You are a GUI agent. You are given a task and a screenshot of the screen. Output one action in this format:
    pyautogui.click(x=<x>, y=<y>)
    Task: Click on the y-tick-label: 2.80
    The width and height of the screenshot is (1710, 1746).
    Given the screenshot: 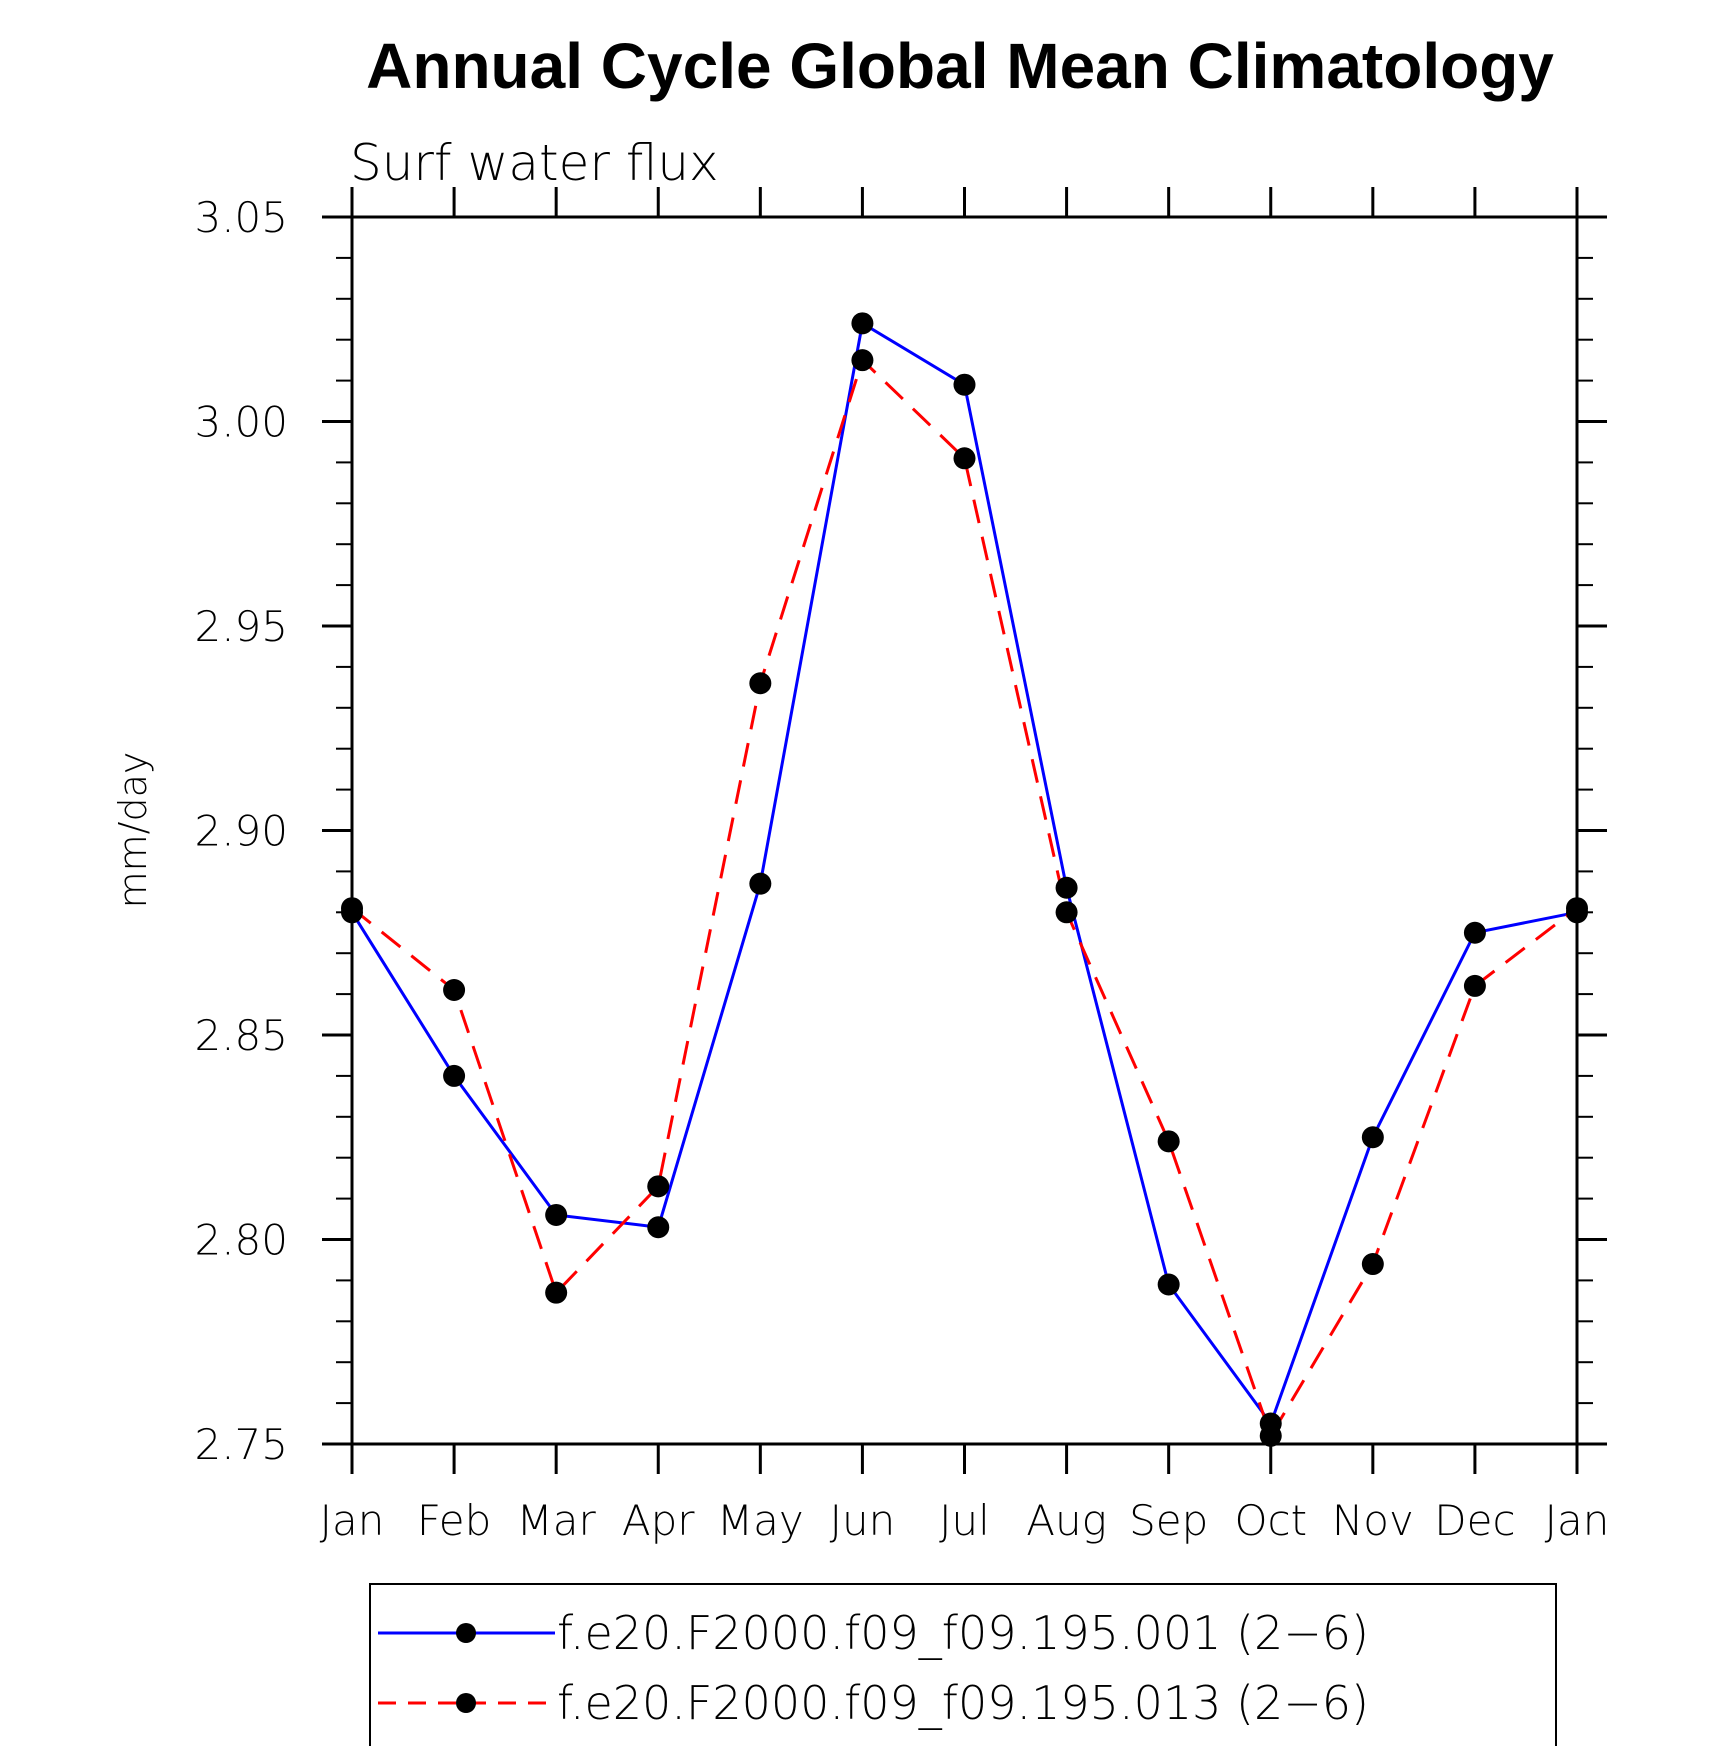 What is the action you would take?
    pyautogui.click(x=241, y=1240)
    